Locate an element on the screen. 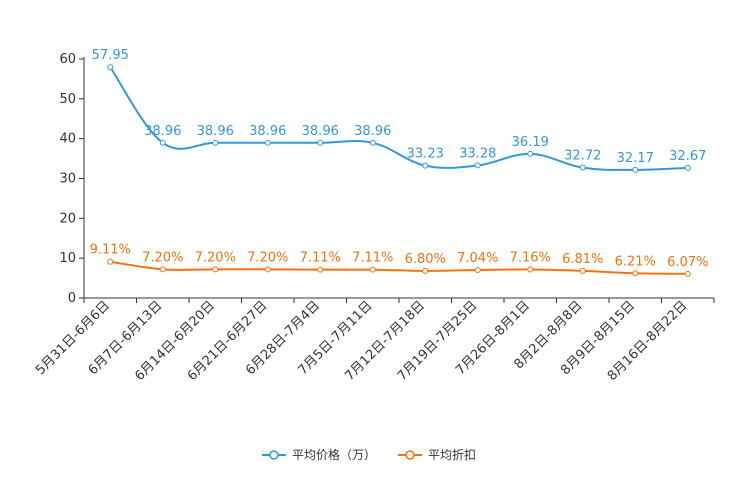 This screenshot has width=744, height=496. series-line is located at coordinates (399, 267).